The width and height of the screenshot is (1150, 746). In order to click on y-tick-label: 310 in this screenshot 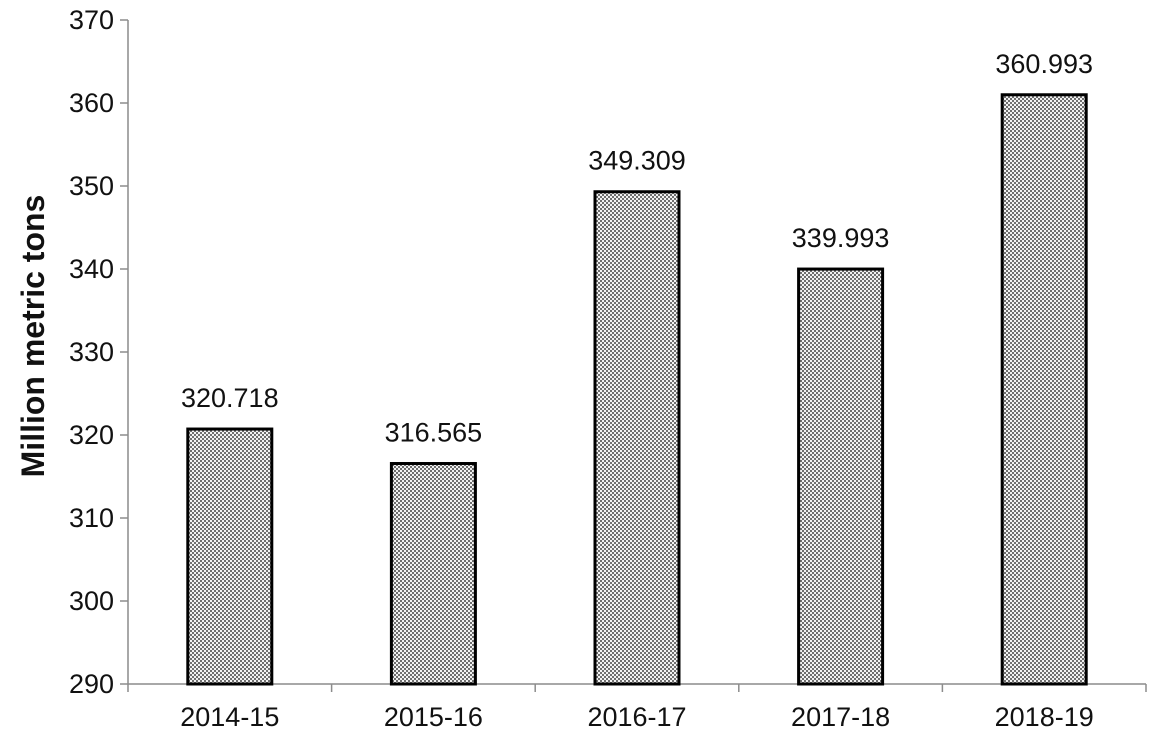, I will do `click(91, 518)`.